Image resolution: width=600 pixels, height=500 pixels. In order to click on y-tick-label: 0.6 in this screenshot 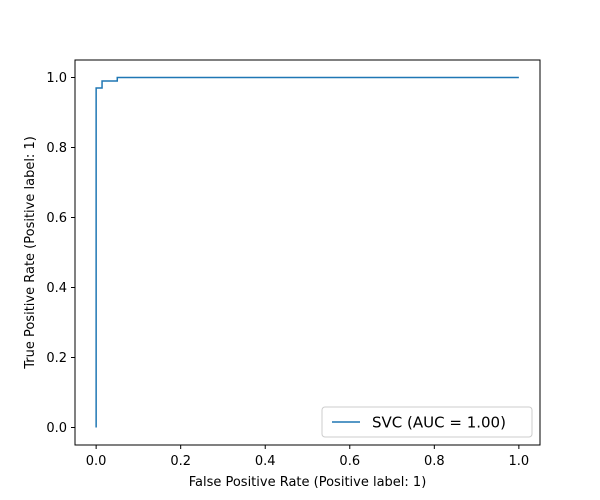, I will do `click(56, 218)`.